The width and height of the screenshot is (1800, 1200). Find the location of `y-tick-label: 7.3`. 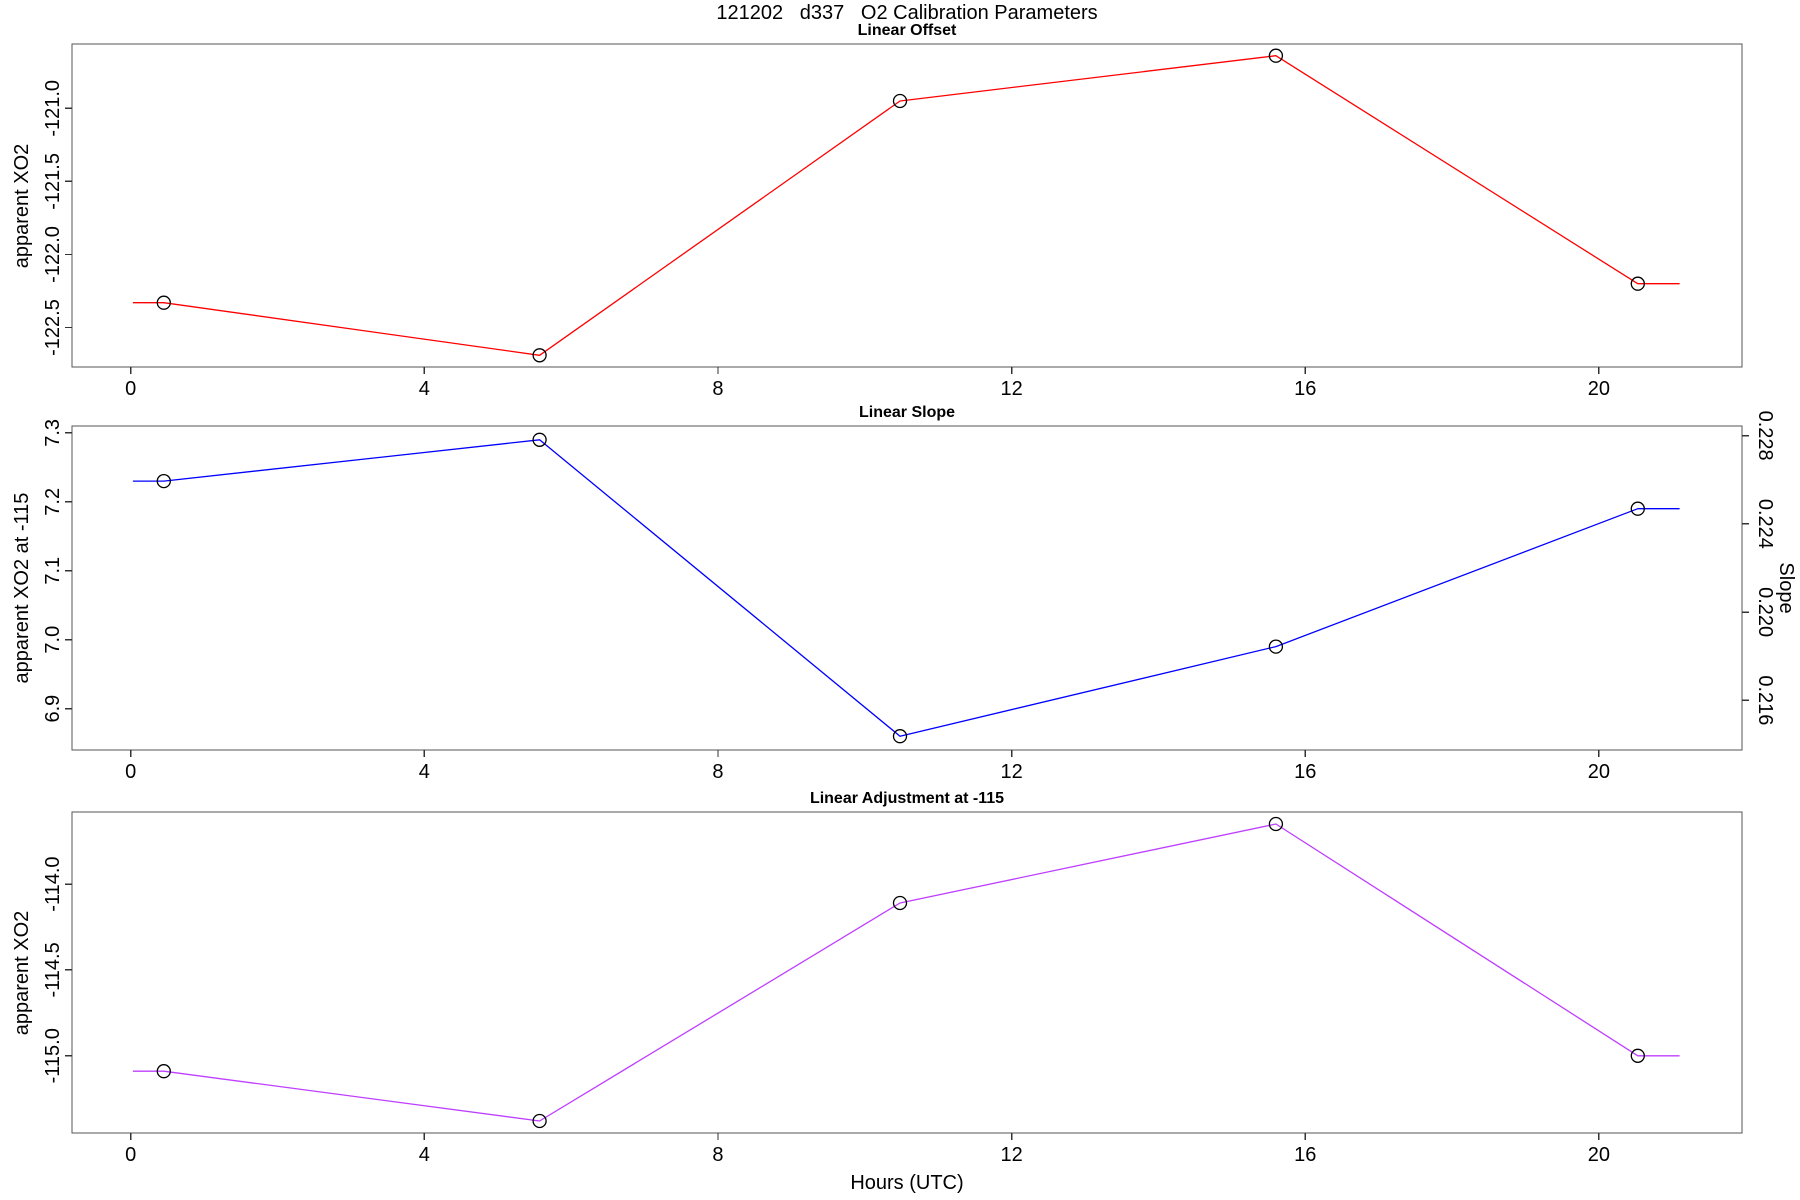

y-tick-label: 7.3 is located at coordinates (53, 433).